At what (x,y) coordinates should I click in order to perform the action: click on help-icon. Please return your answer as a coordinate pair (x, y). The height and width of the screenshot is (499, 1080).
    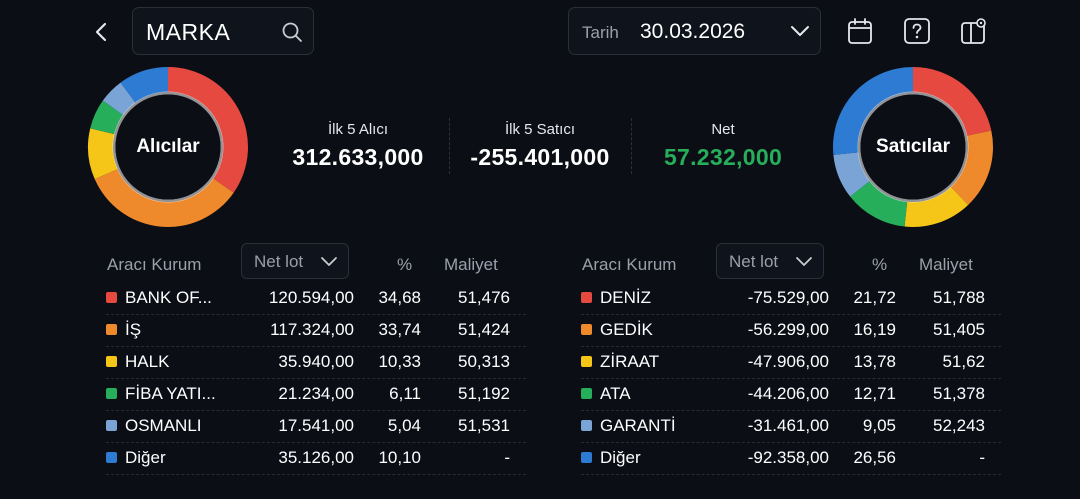
    Looking at the image, I should click on (917, 31).